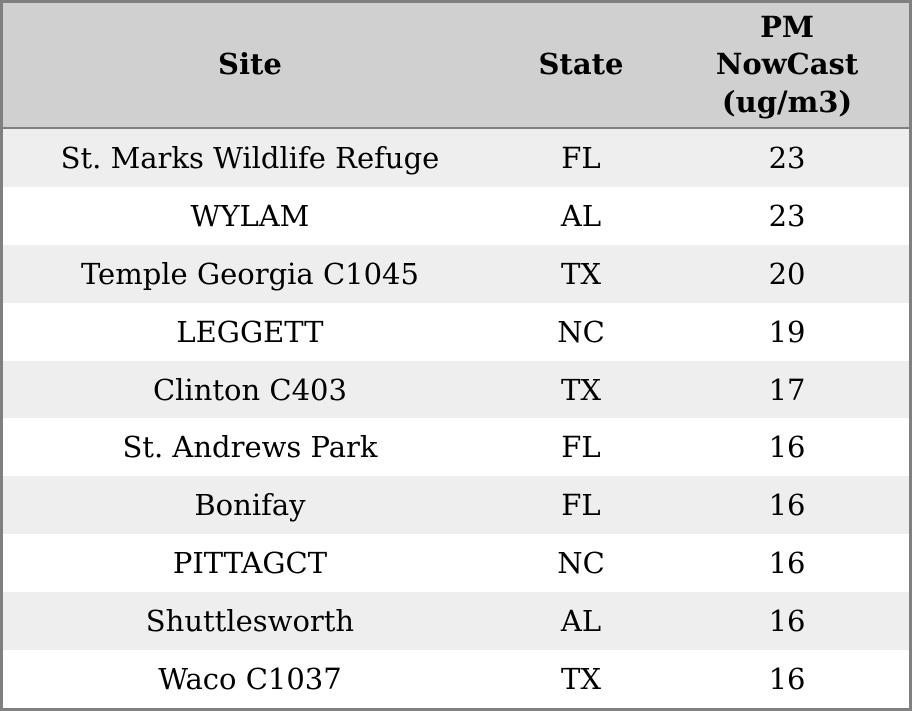 Image resolution: width=912 pixels, height=711 pixels. I want to click on table-row: LEGGETT NC 19, so click(456, 331).